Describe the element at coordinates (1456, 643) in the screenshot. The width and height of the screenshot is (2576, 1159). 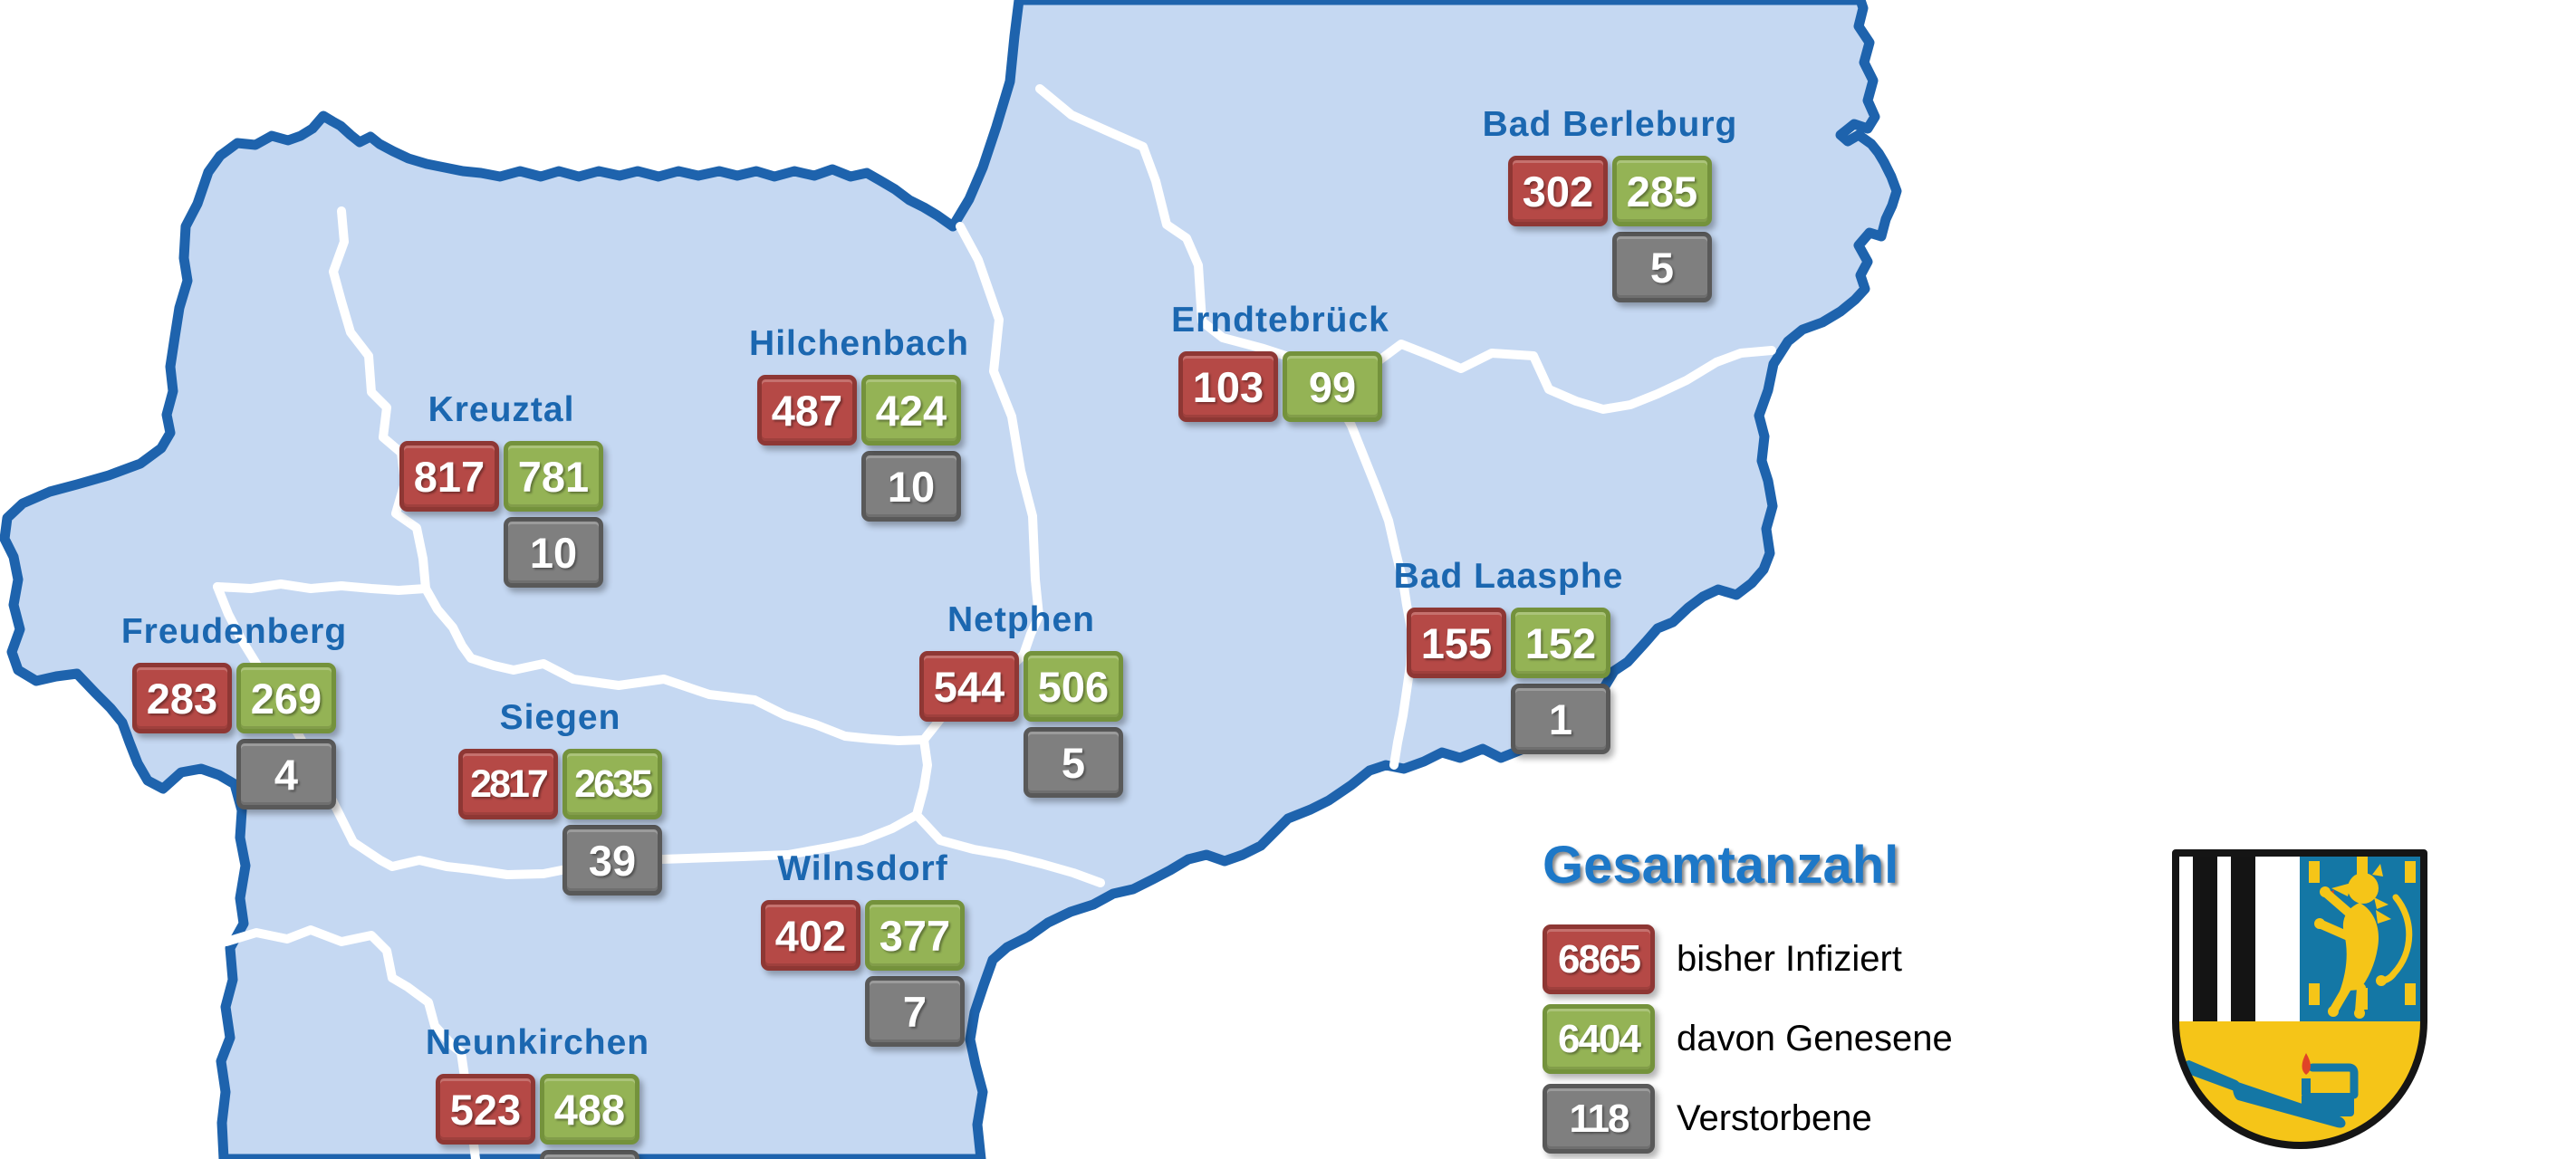
I see `infected-badge: 155` at that location.